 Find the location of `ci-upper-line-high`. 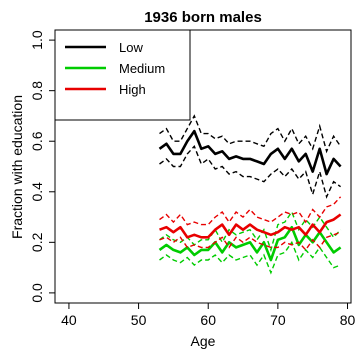

ci-upper-line-high is located at coordinates (250, 211).